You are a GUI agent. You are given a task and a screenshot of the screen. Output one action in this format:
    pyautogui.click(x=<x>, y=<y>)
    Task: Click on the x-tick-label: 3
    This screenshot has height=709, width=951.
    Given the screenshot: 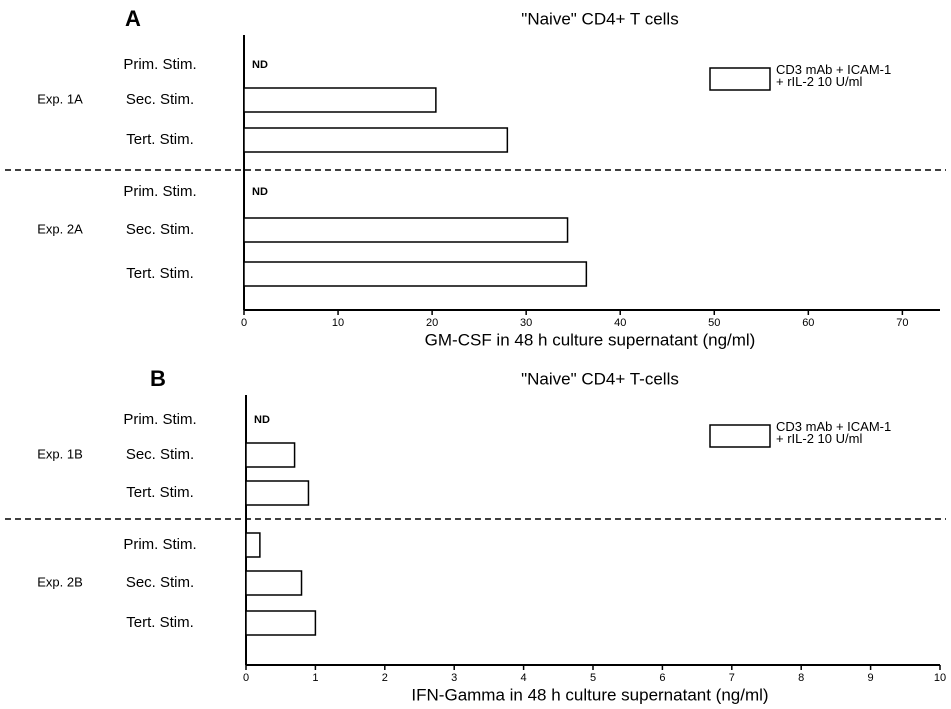 What is the action you would take?
    pyautogui.click(x=454, y=678)
    